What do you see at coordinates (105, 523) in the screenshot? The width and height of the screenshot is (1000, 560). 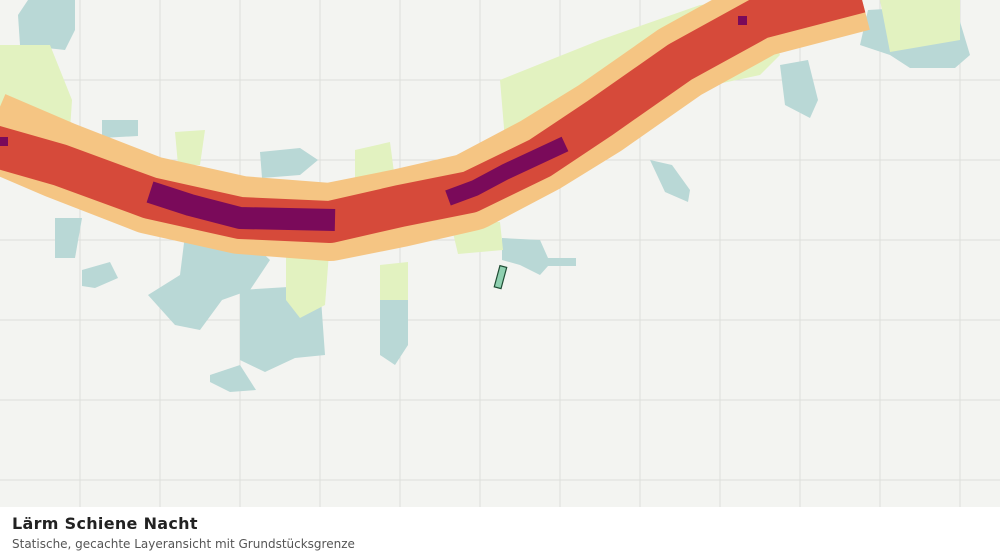 I see `layer-title: Lärm Schiene Nacht` at bounding box center [105, 523].